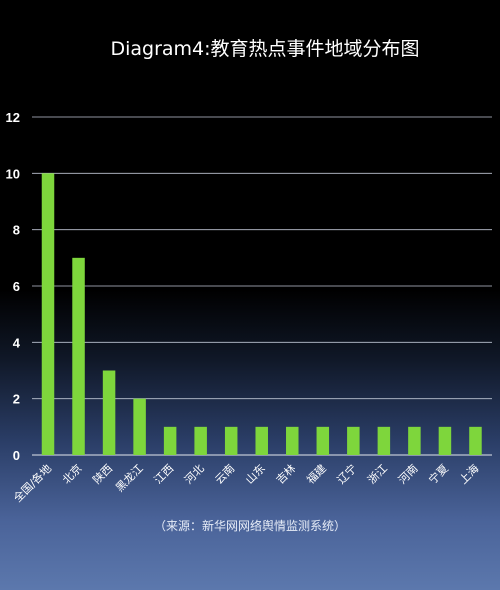 The height and width of the screenshot is (590, 500). What do you see at coordinates (13, 173) in the screenshot?
I see `y-tick-label: 10` at bounding box center [13, 173].